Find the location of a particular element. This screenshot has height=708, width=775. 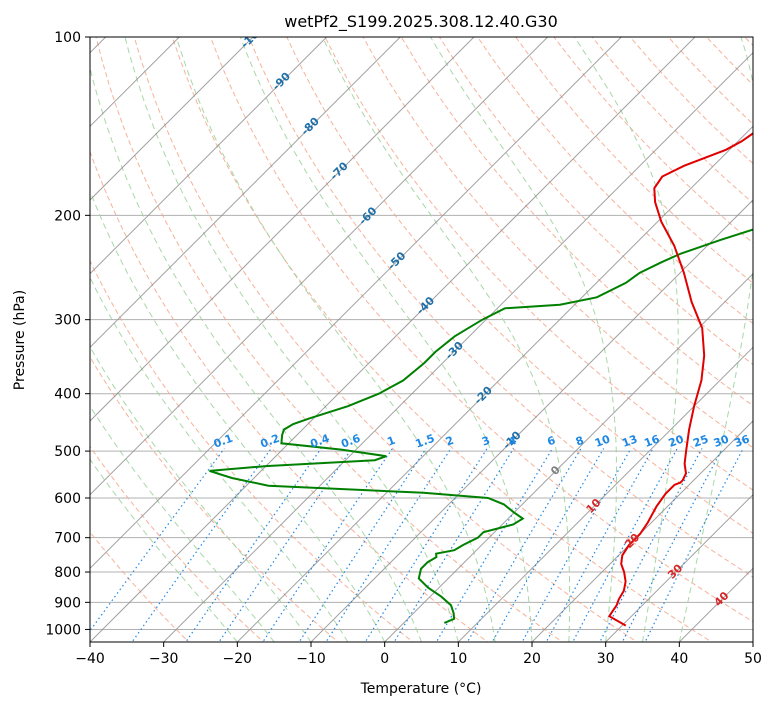

mixing-ratio-label: 20 is located at coordinates (676, 441).